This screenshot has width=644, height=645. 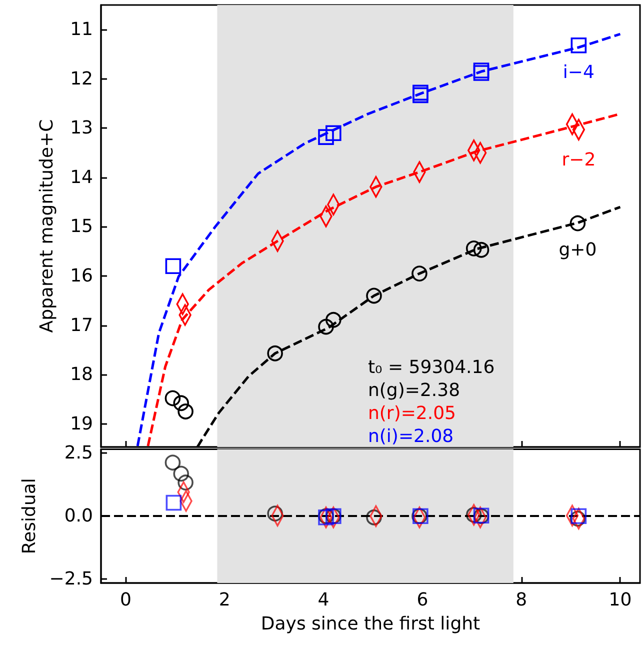 What do you see at coordinates (414, 390) in the screenshot?
I see `annotation: n(g)=2.38` at bounding box center [414, 390].